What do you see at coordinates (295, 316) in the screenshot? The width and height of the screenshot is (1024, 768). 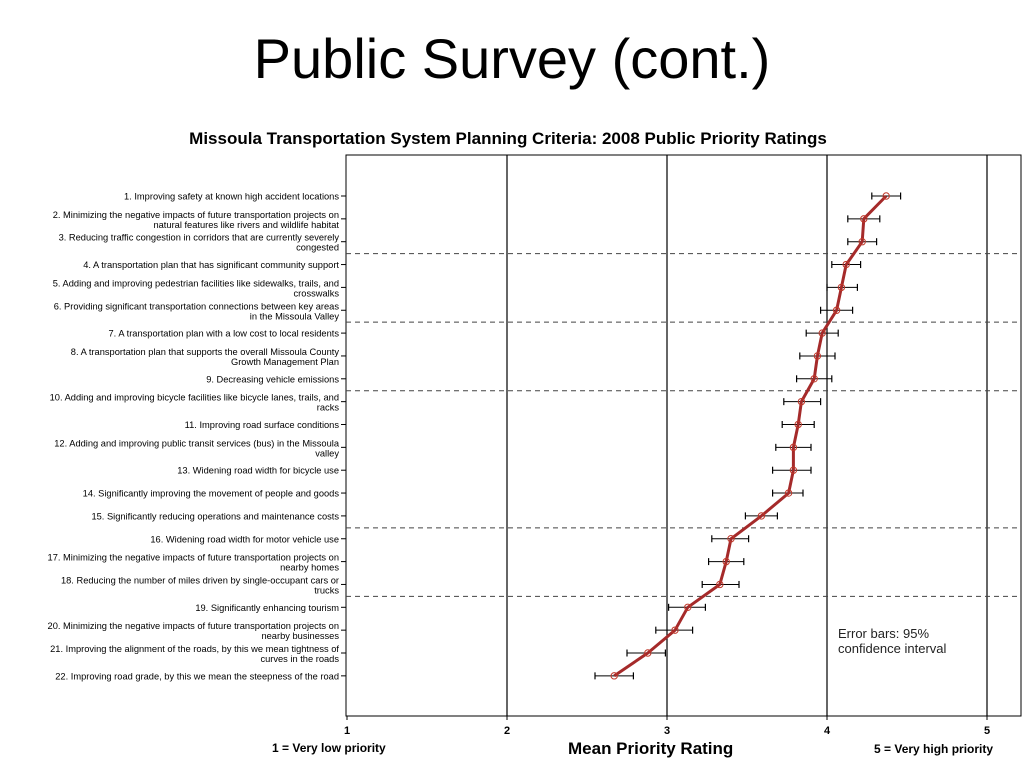 I see `category-label: in the Missoula Valley` at bounding box center [295, 316].